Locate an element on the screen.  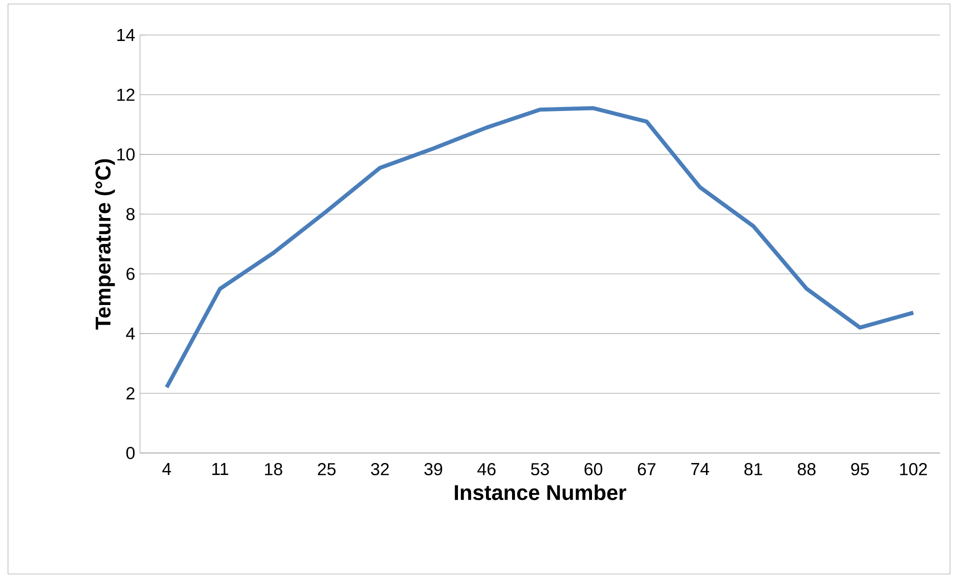
x-tick-label: 25 is located at coordinates (327, 469).